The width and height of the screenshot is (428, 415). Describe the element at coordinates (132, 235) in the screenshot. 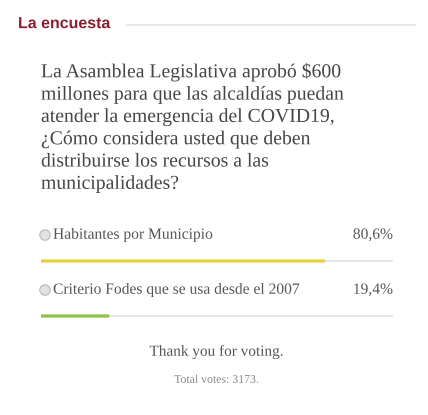

I see `y-tick-label: Habitantes por Municipio` at that location.